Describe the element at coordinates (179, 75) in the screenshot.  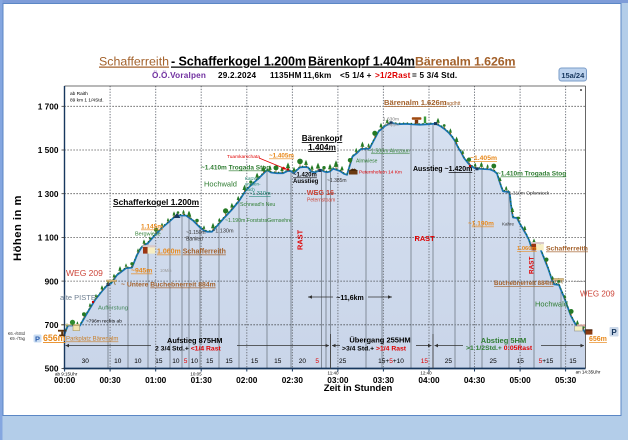
I see `svg-text: Ö.Ö.Voralpen` at that location.